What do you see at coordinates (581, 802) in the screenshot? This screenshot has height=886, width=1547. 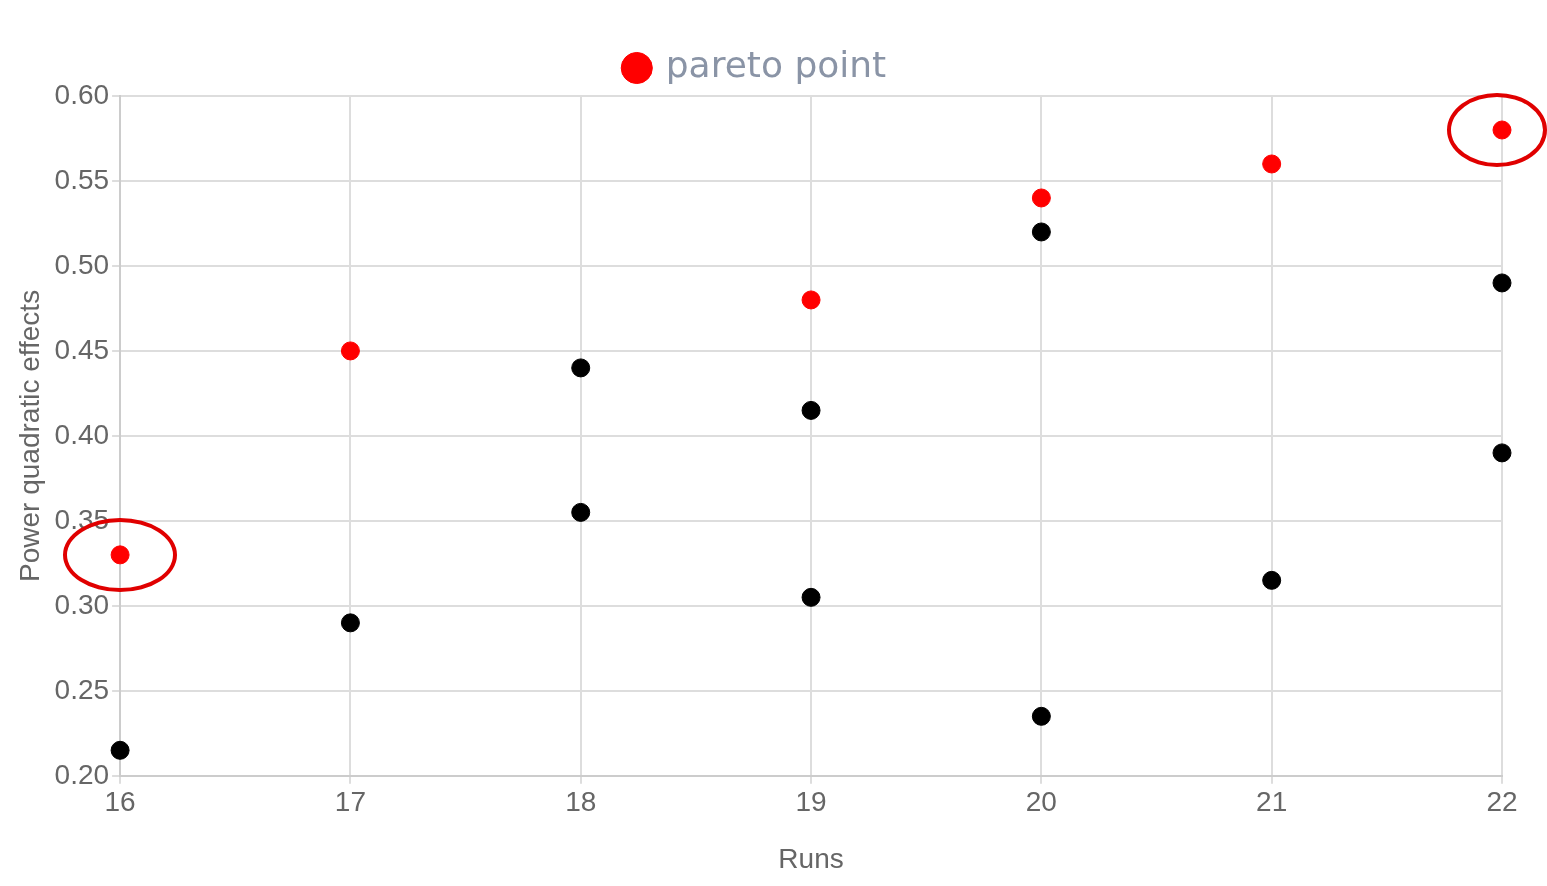 I see `x-tick-label: 18` at bounding box center [581, 802].